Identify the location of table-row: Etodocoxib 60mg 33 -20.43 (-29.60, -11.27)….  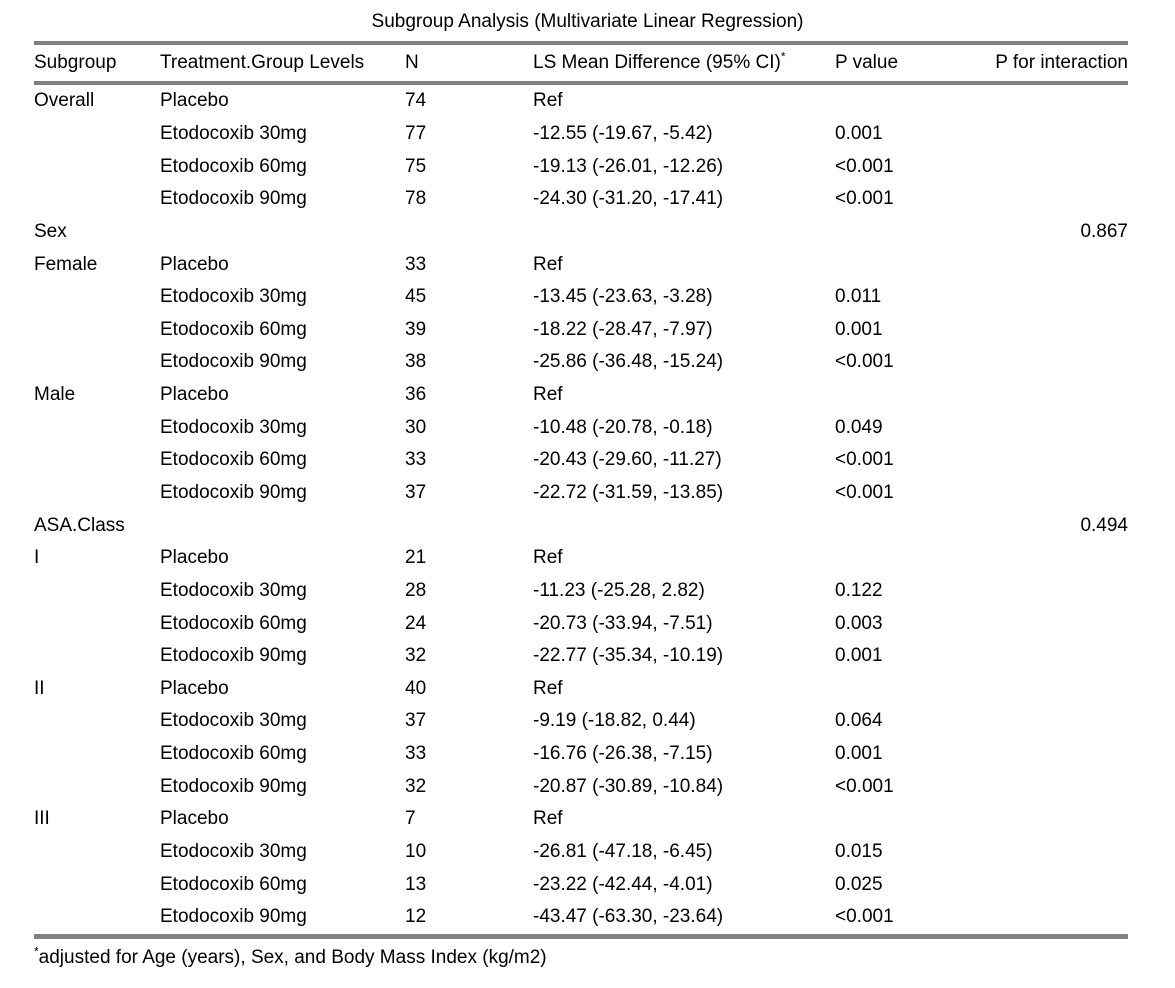
(581, 460).